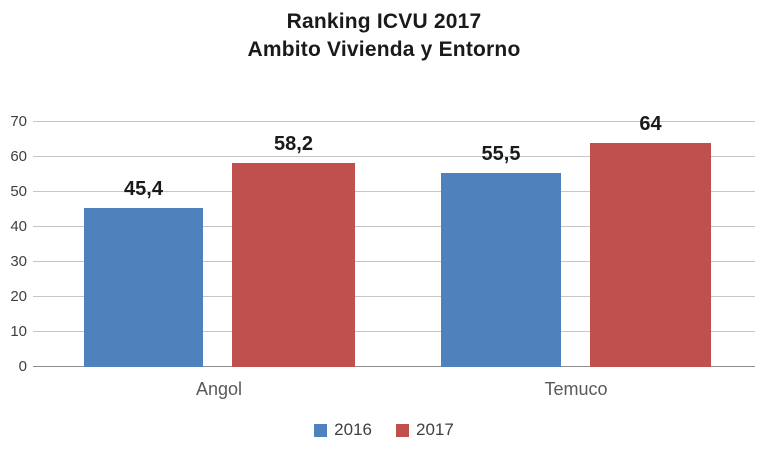 This screenshot has width=768, height=456. I want to click on chart-title-line2: Ambito Vivienda y Entorno, so click(384, 49).